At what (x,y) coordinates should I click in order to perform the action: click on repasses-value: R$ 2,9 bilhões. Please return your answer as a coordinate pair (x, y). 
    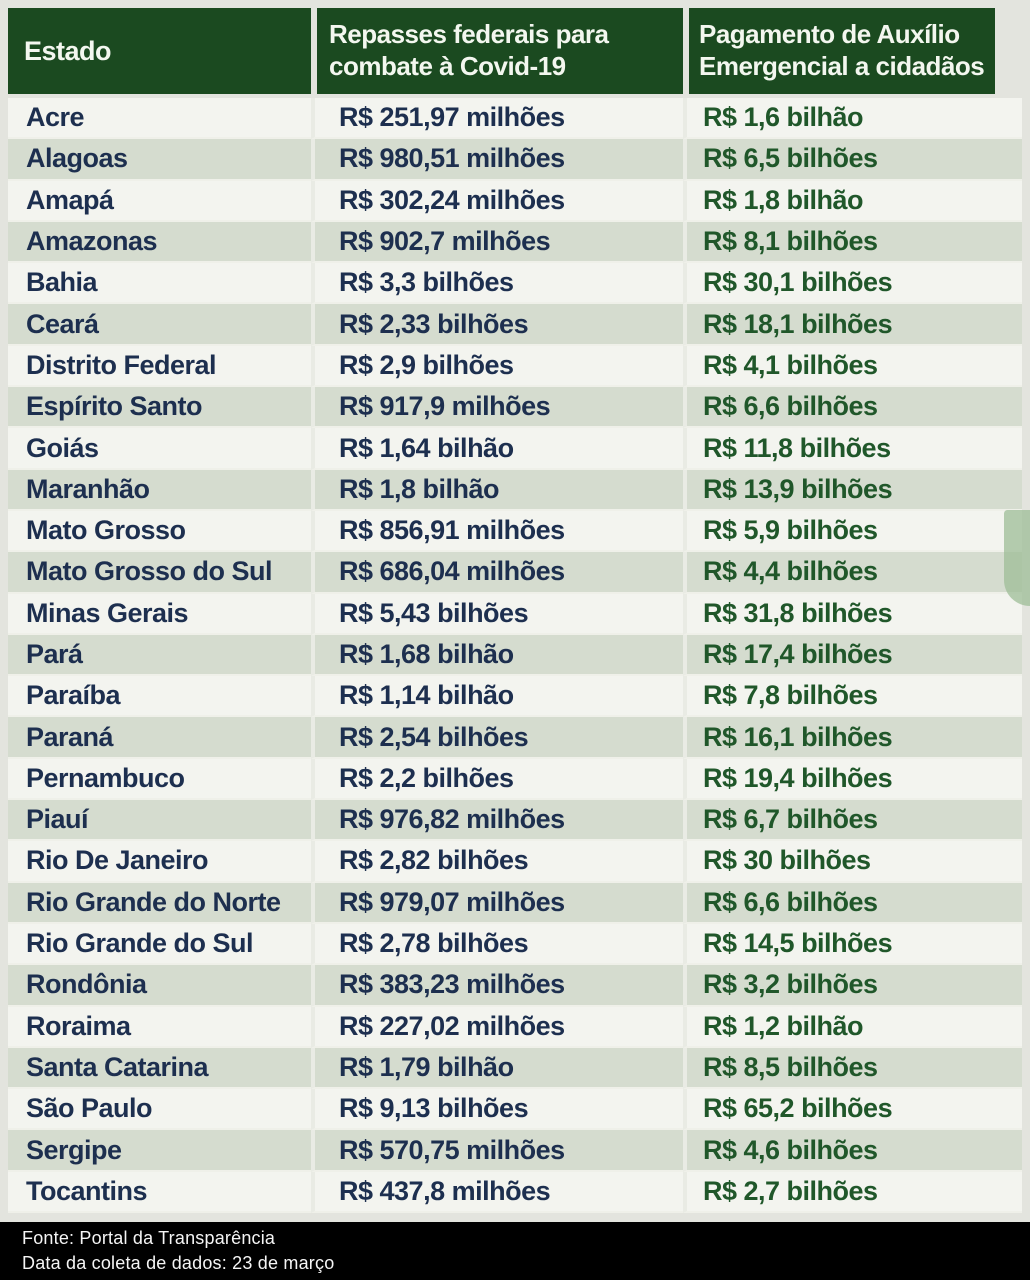
    Looking at the image, I should click on (497, 366).